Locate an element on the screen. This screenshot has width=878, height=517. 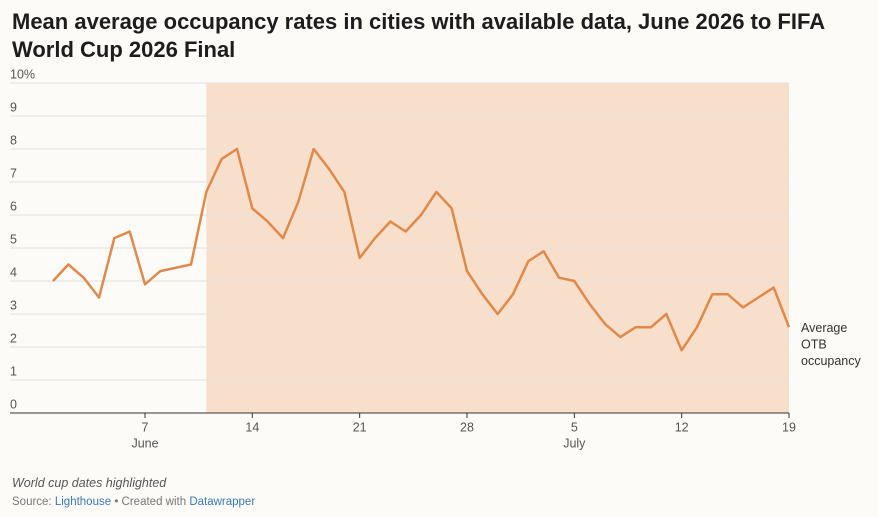
x-tick-label: 19 is located at coordinates (789, 427).